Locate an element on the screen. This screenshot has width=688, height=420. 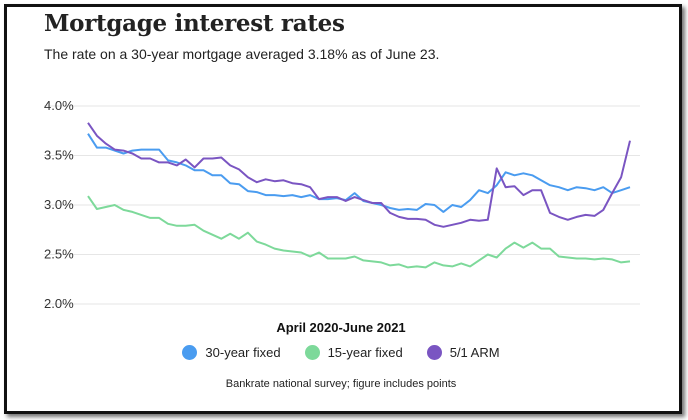
legend-swatch-15-year is located at coordinates (312, 352).